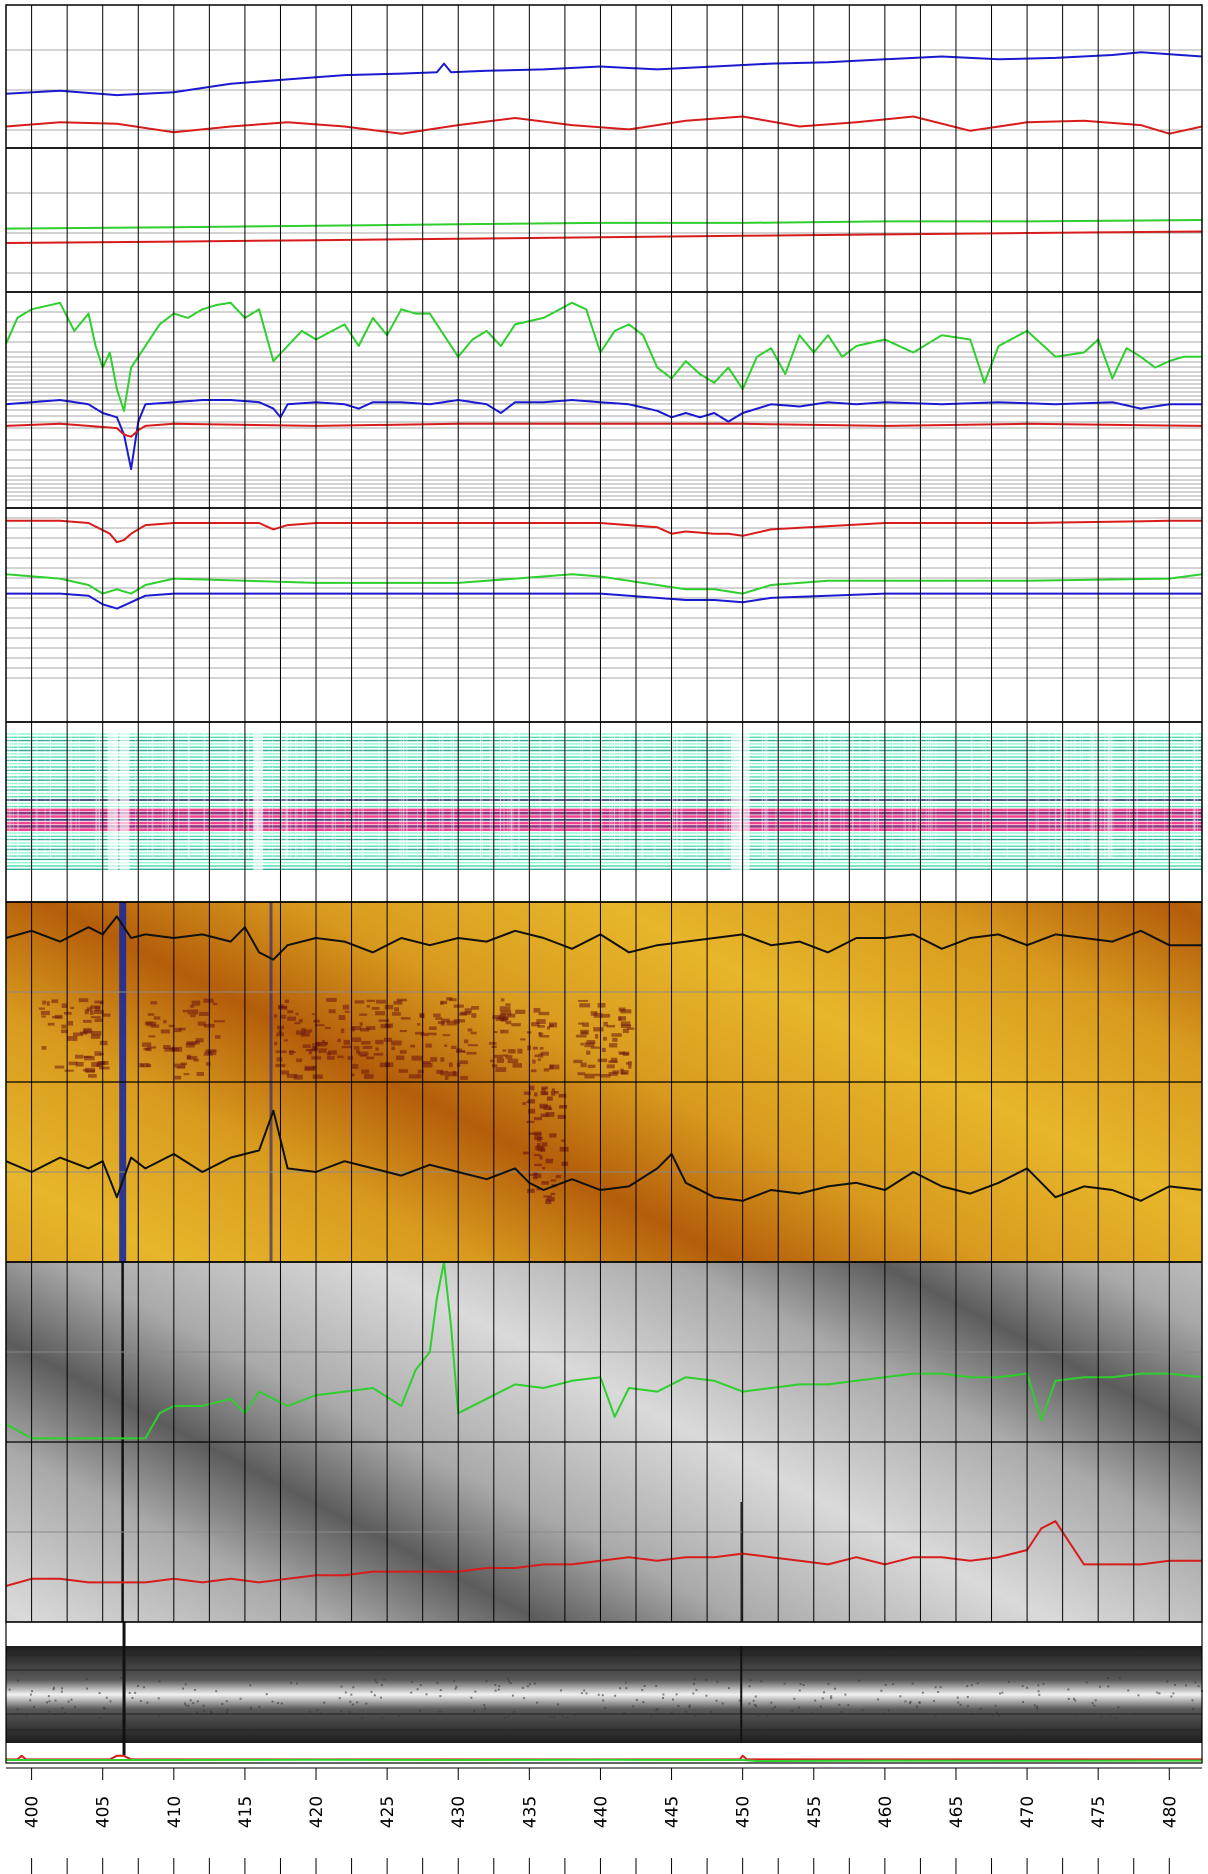 The width and height of the screenshot is (1208, 1874). I want to click on x-tick-label: 480, so click(1170, 1812).